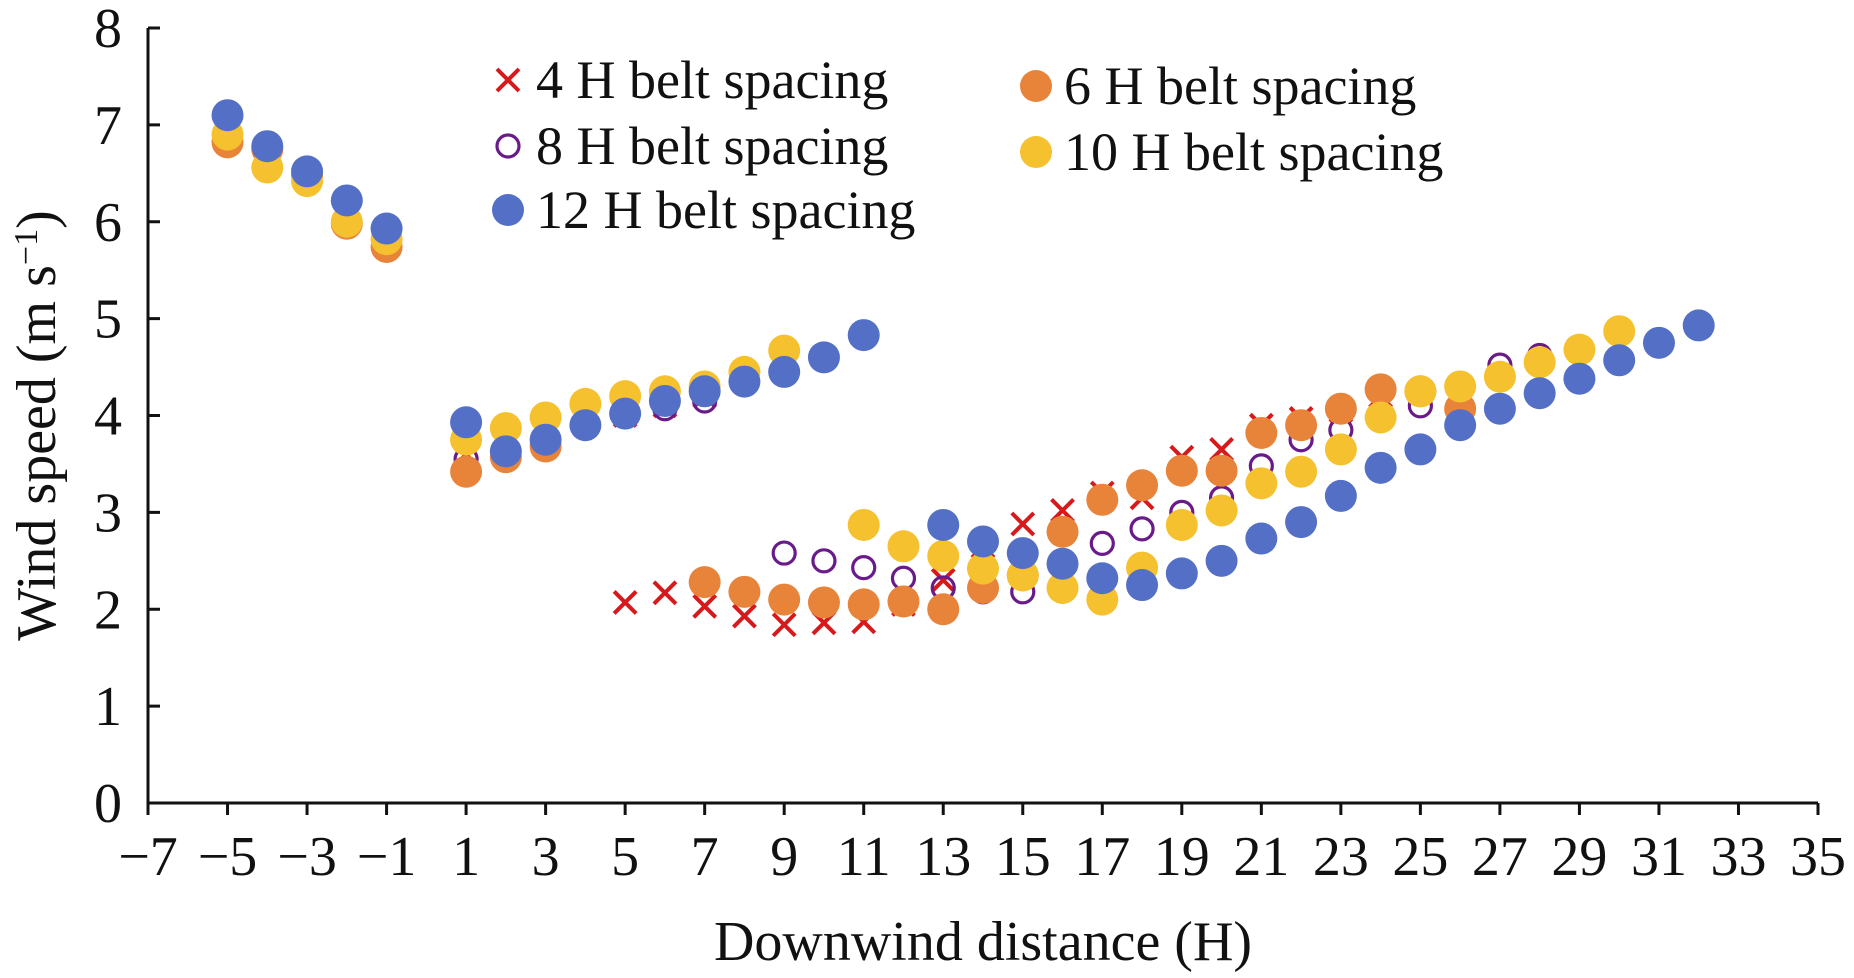 Image resolution: width=1854 pixels, height=978 pixels. I want to click on y-tick-label: 6, so click(108, 223).